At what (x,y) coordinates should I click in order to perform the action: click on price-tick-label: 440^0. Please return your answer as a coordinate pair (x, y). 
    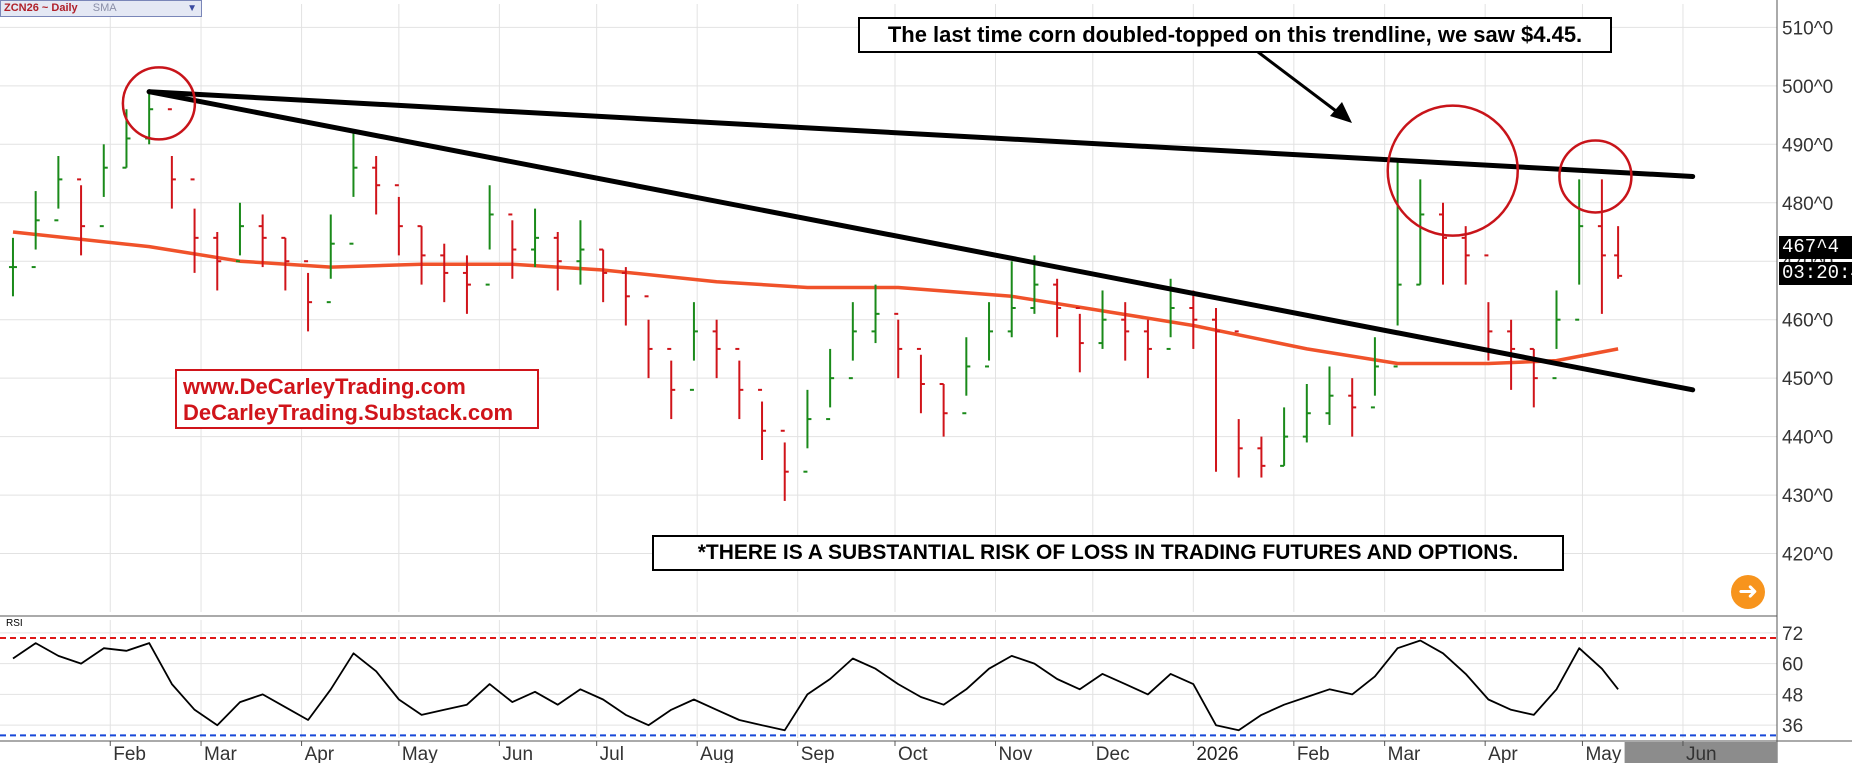
    Looking at the image, I should click on (1807, 438).